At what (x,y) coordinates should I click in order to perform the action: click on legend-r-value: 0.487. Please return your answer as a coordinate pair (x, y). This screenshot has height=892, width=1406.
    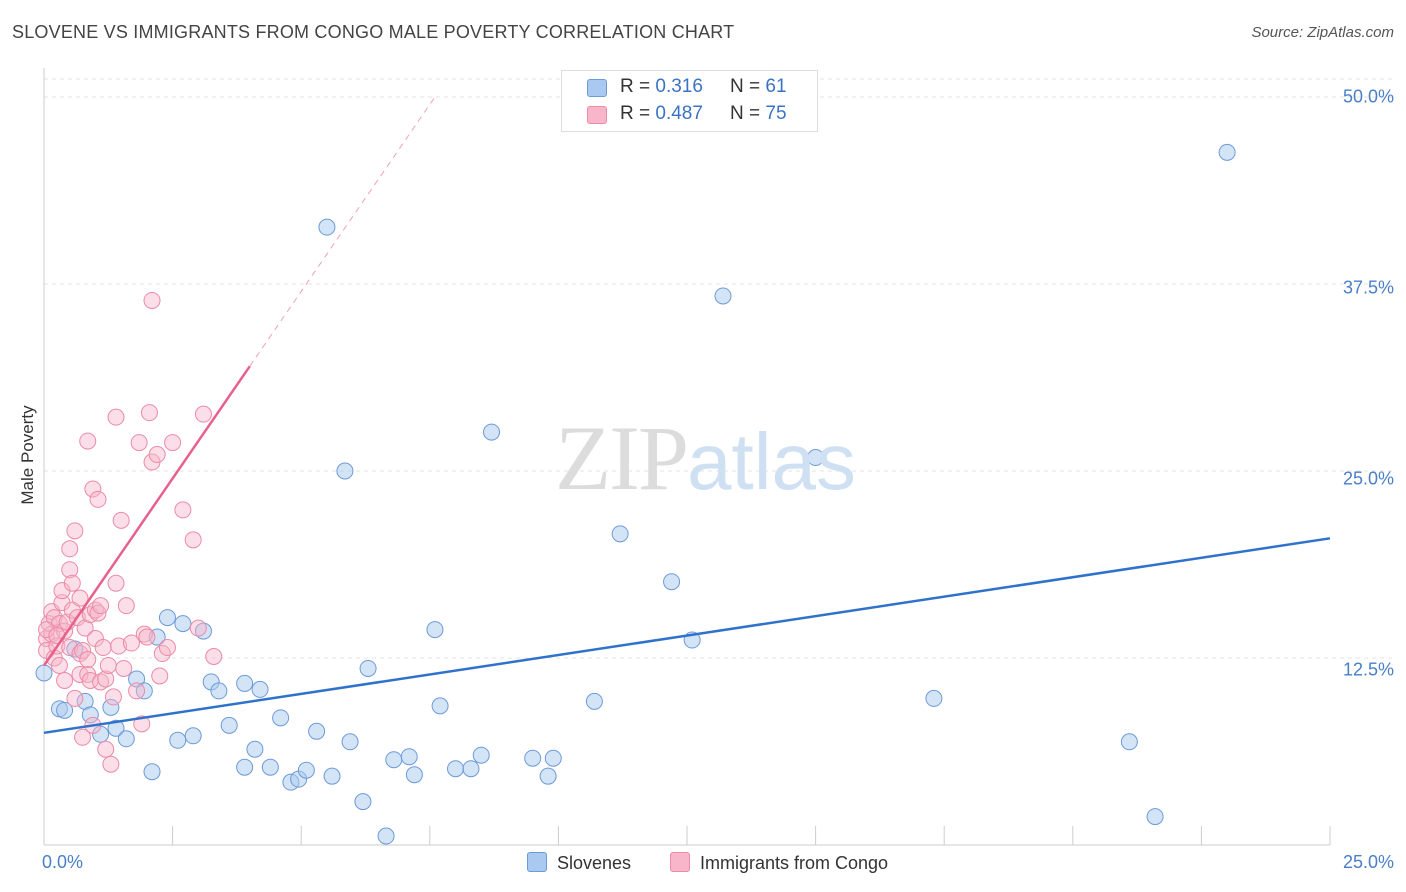
    Looking at the image, I should click on (679, 113).